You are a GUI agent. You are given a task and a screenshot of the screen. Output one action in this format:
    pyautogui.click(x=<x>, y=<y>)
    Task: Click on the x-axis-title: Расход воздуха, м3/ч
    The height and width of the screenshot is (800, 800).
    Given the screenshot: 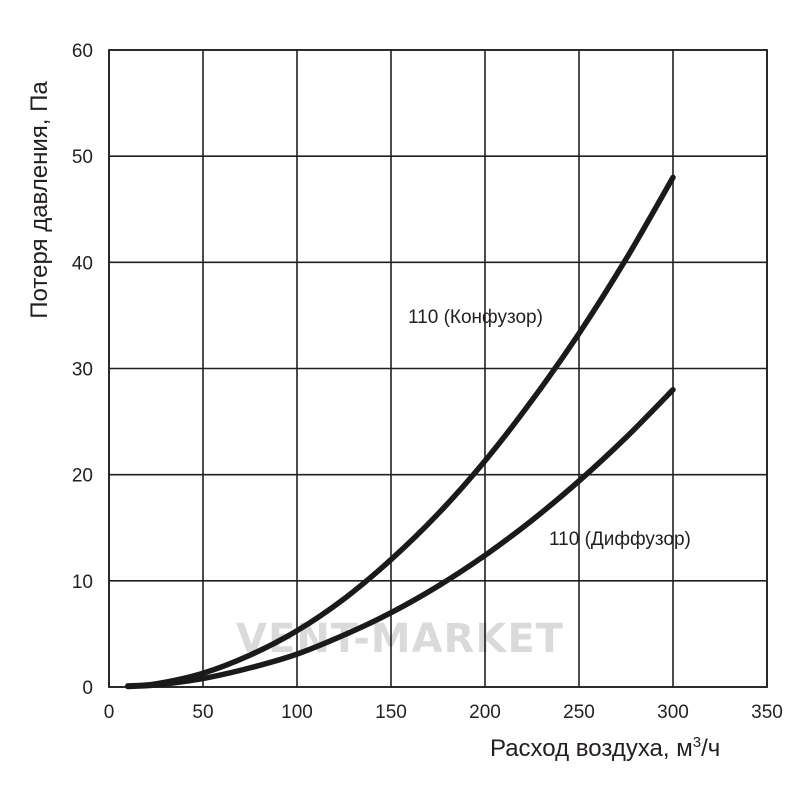 What is the action you would take?
    pyautogui.click(x=605, y=748)
    